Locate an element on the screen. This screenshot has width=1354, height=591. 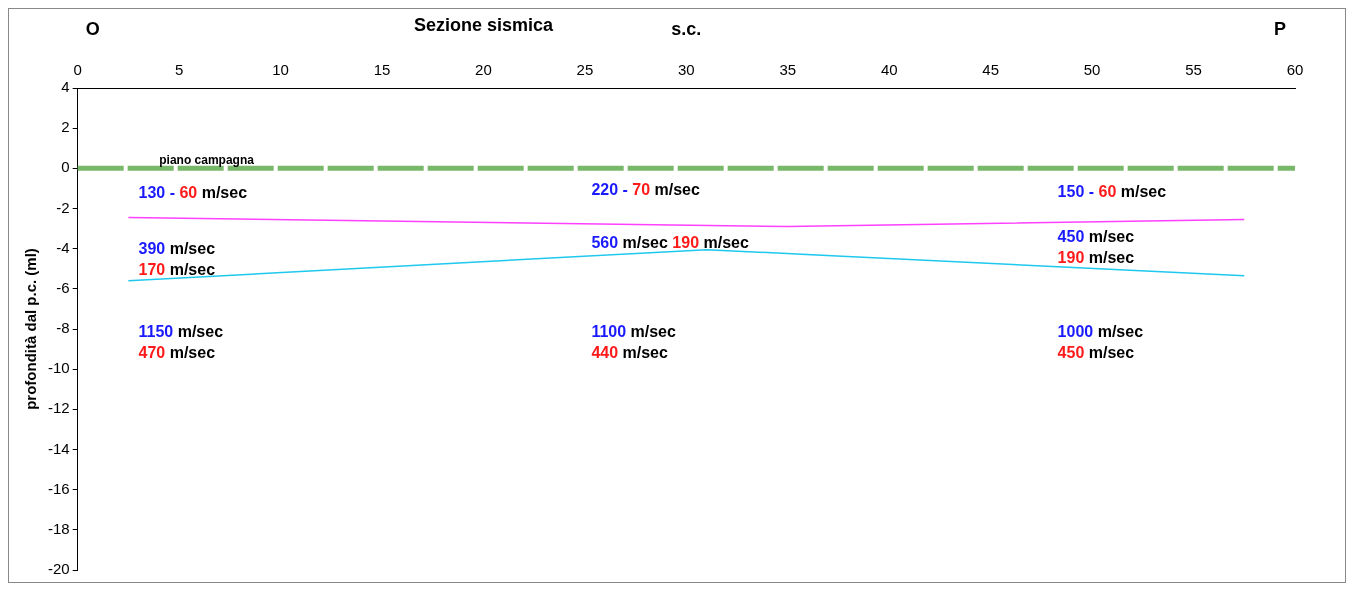
annotation: 1000 m/sec 450 m/sec is located at coordinates (1100, 341).